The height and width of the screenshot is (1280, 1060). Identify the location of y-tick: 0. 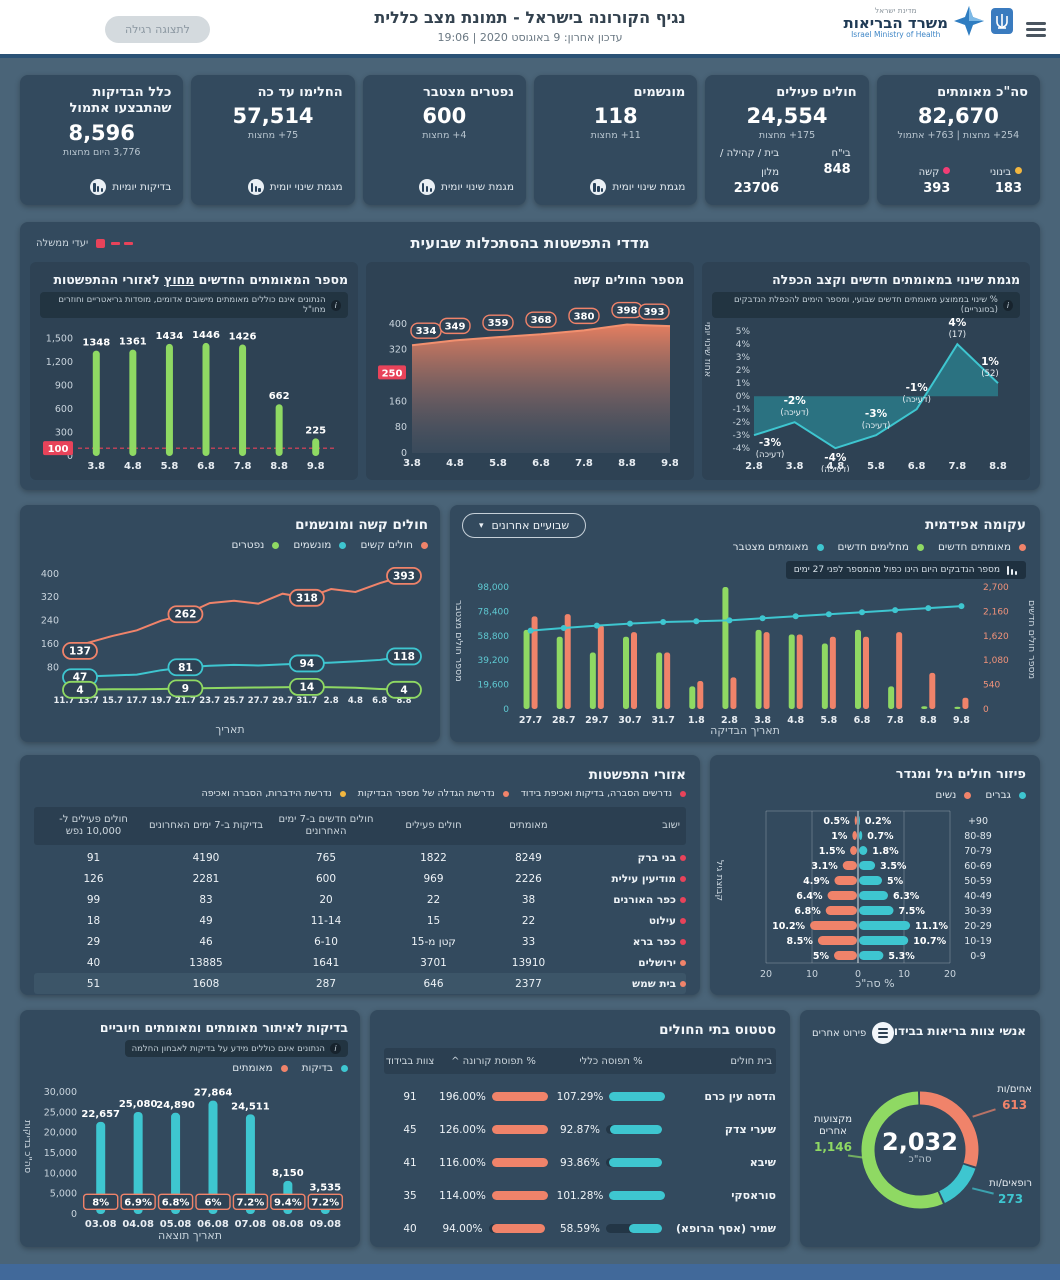
(404, 453).